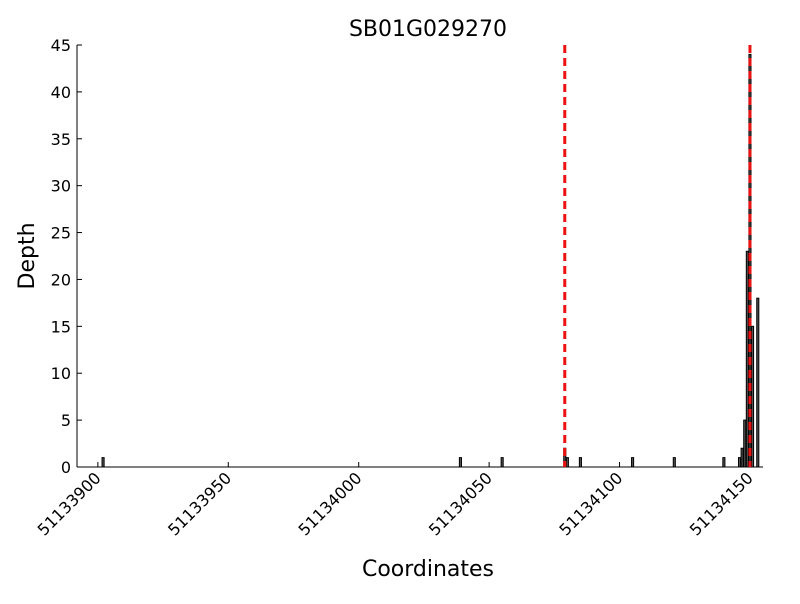 The height and width of the screenshot is (604, 800). I want to click on y-tick-label: 10, so click(61, 373).